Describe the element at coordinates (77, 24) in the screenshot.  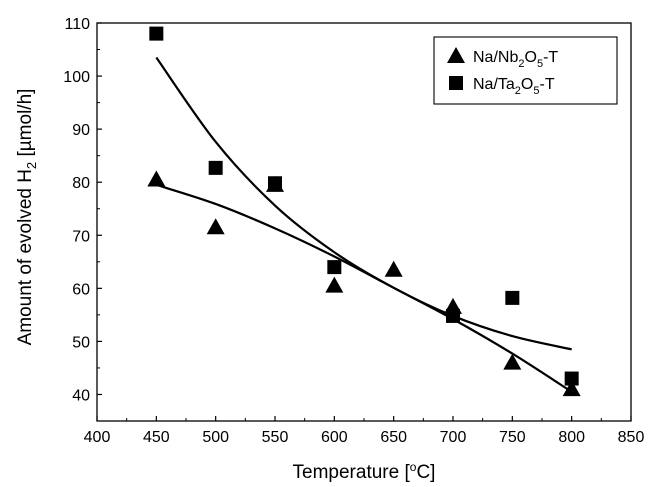
I see `y-tick-label: 110` at that location.